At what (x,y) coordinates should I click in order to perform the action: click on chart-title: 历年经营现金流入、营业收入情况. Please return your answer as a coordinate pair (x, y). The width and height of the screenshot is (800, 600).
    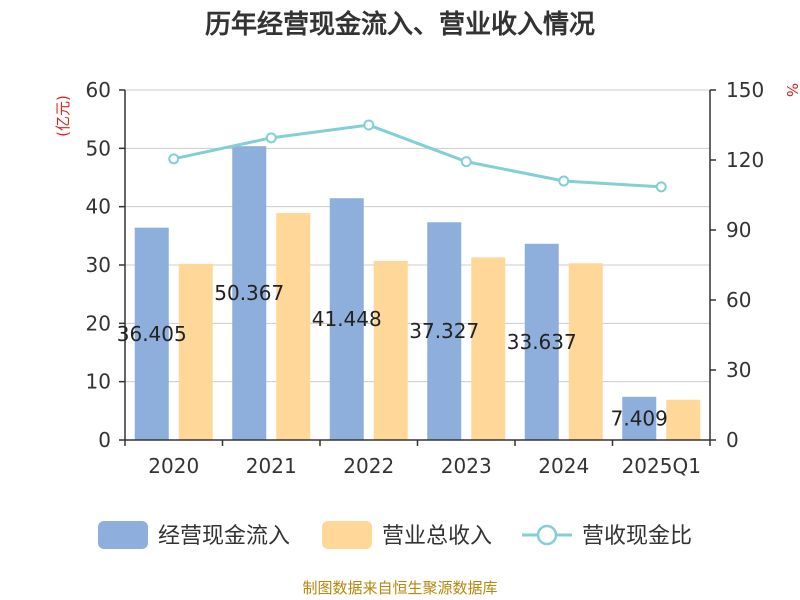
    Looking at the image, I should click on (400, 24).